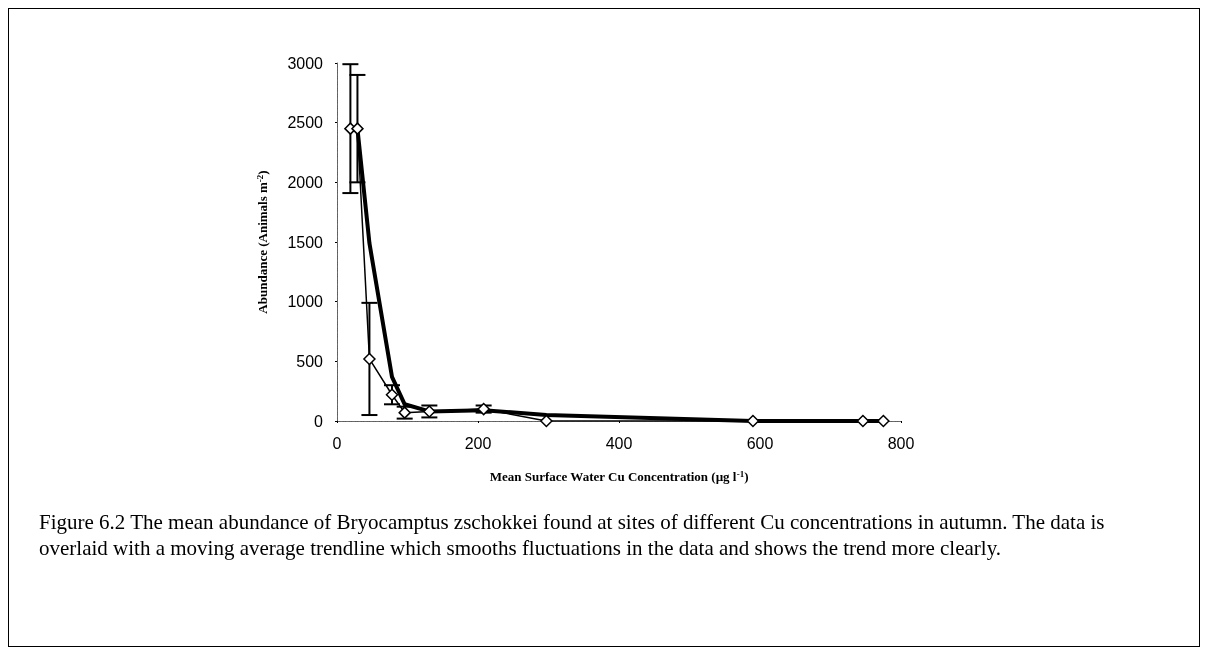 The width and height of the screenshot is (1208, 655). Describe the element at coordinates (319, 421) in the screenshot. I see `y-tick-label: 0` at that location.